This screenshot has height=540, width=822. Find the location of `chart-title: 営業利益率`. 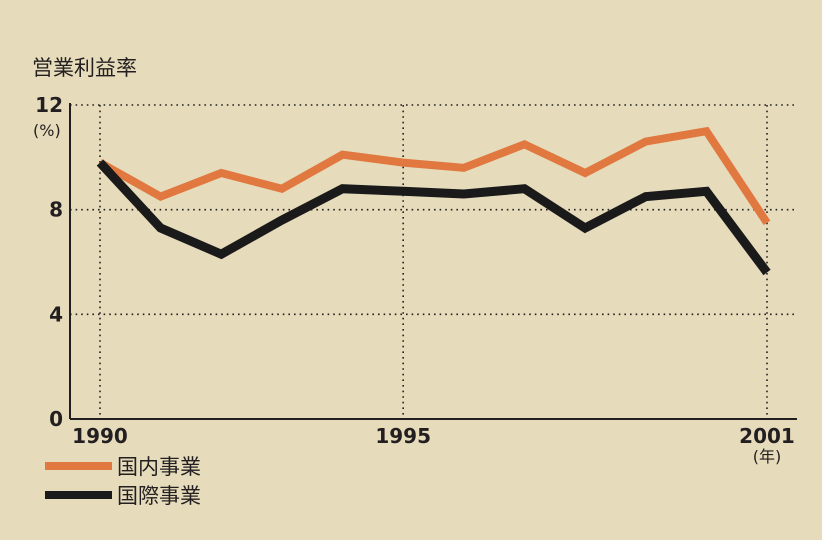

chart-title: 営業利益率 is located at coordinates (84, 68).